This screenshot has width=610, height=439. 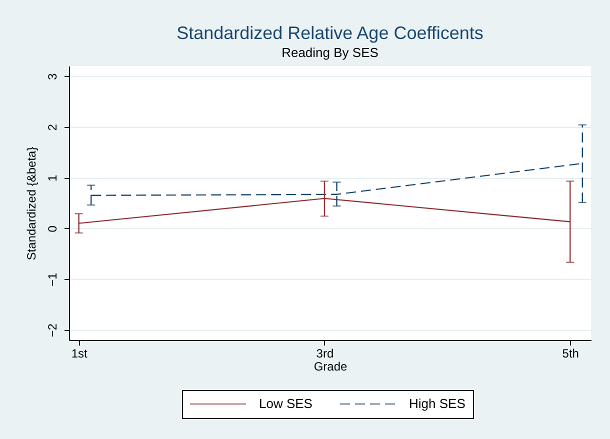 What do you see at coordinates (79, 353) in the screenshot?
I see `x-tick-label: 1st` at bounding box center [79, 353].